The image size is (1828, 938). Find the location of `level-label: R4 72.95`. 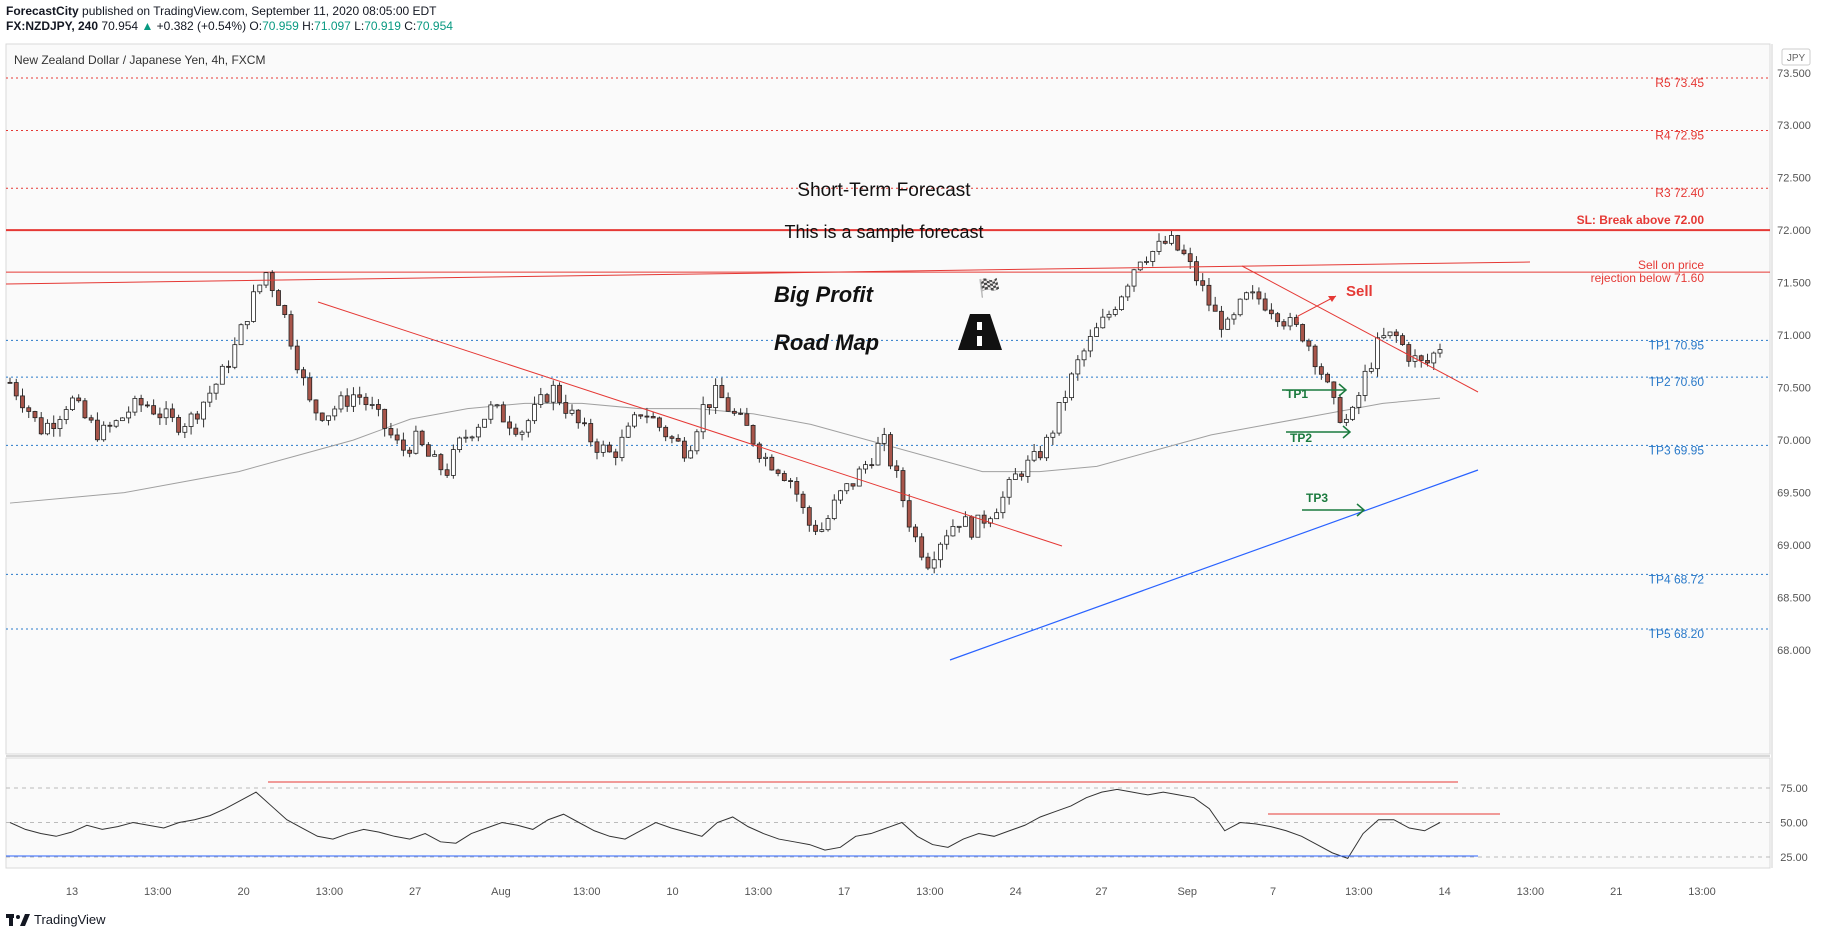

level-label: R4 72.95 is located at coordinates (1679, 135).